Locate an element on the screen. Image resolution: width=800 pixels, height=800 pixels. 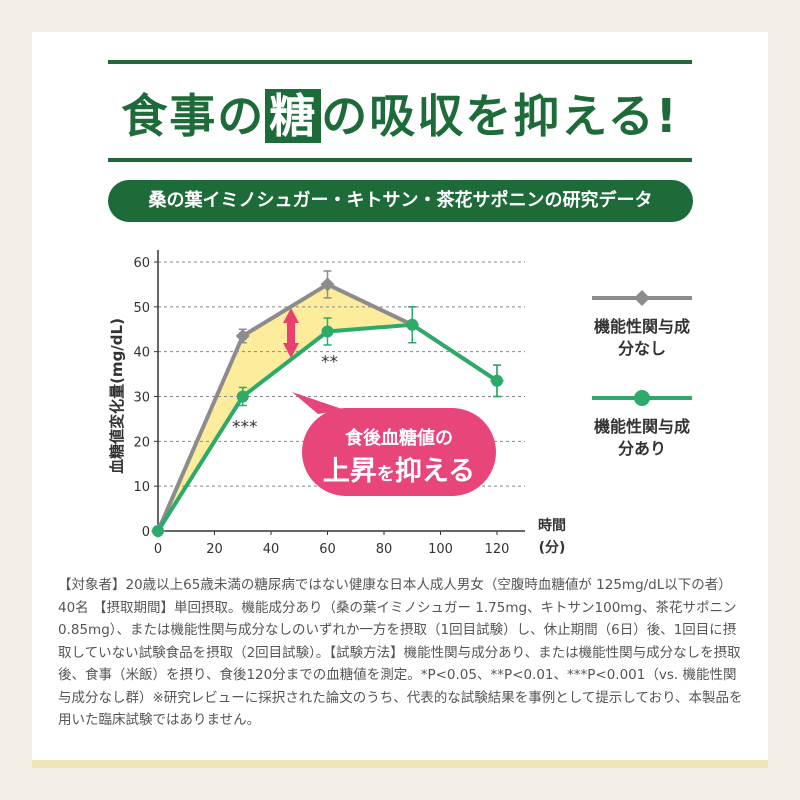
title: 食事の糖の吸収を抑える! is located at coordinates (400, 113).